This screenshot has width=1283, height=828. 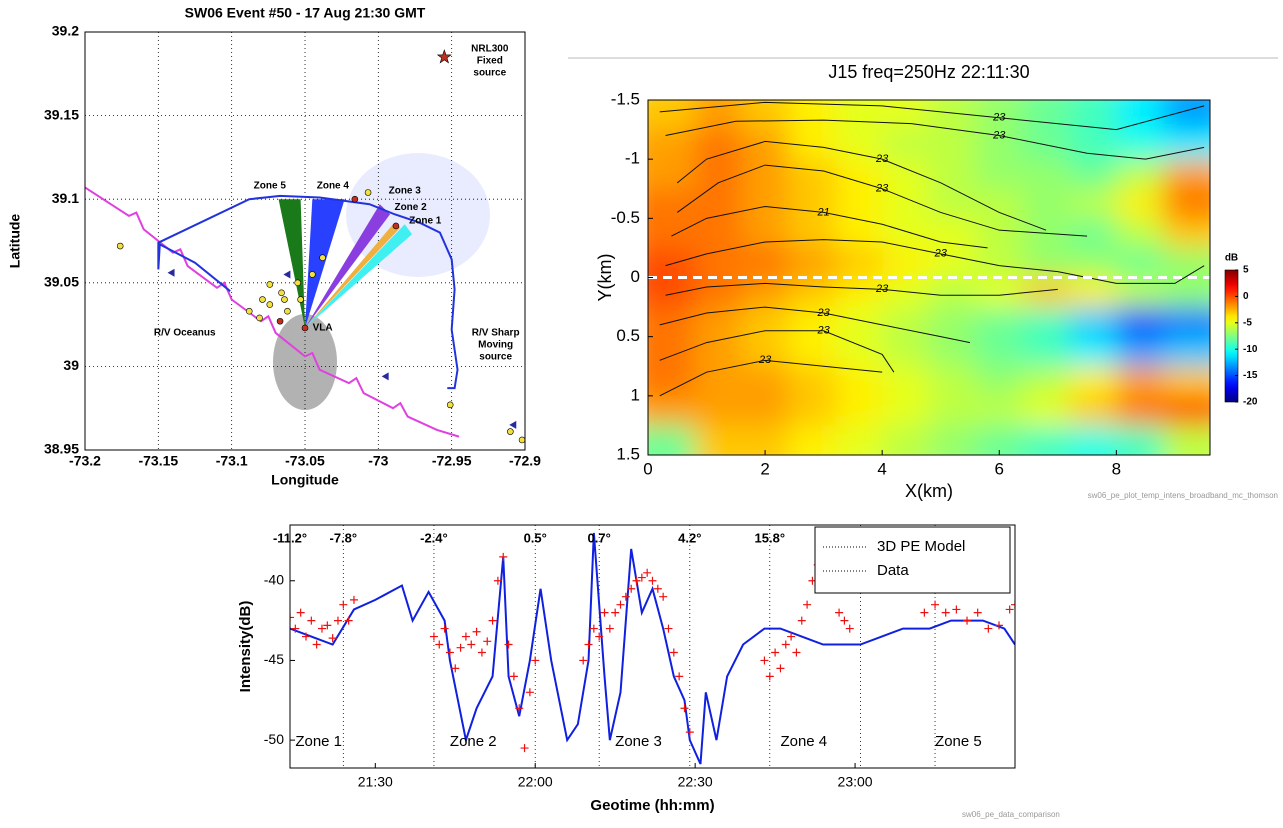 What do you see at coordinates (71, 365) in the screenshot?
I see `y-tick-label: 39` at bounding box center [71, 365].